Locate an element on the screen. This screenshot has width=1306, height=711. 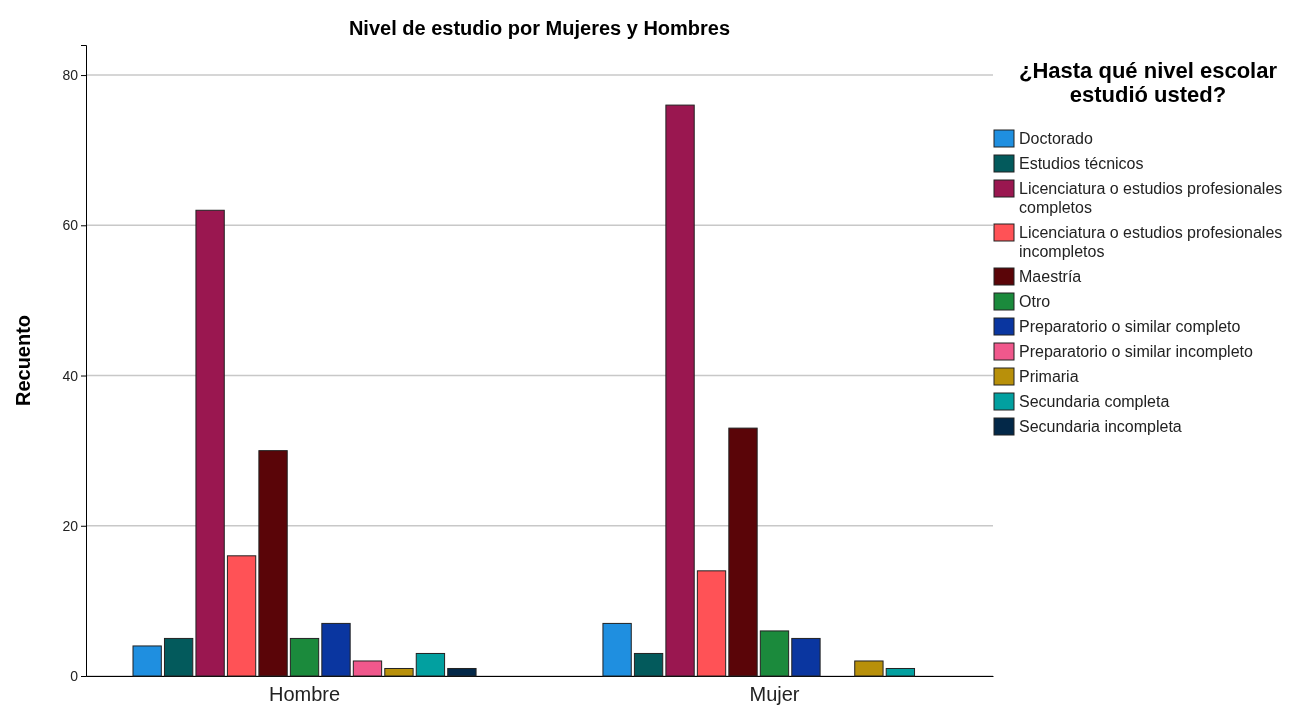
legend-label: Licenciatura o estudios profesionales completos is located at coordinates (1151, 198).